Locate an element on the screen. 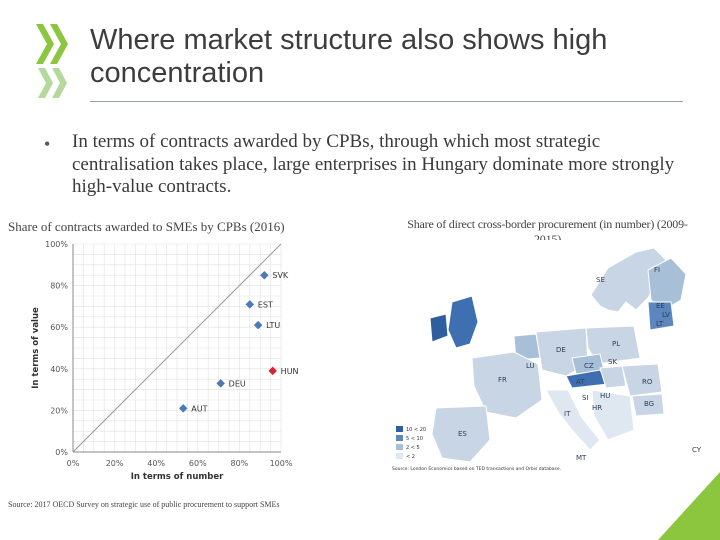  map-label-fi: FI is located at coordinates (657, 270).